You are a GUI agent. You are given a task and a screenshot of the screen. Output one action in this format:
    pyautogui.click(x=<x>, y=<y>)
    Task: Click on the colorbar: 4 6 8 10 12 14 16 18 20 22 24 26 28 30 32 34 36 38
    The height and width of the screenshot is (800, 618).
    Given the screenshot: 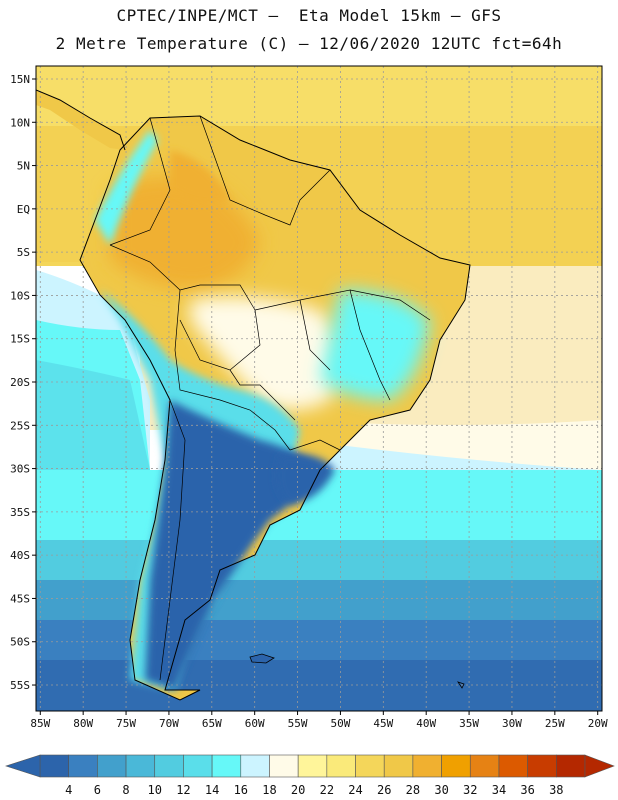 What is the action you would take?
    pyautogui.click(x=310, y=775)
    